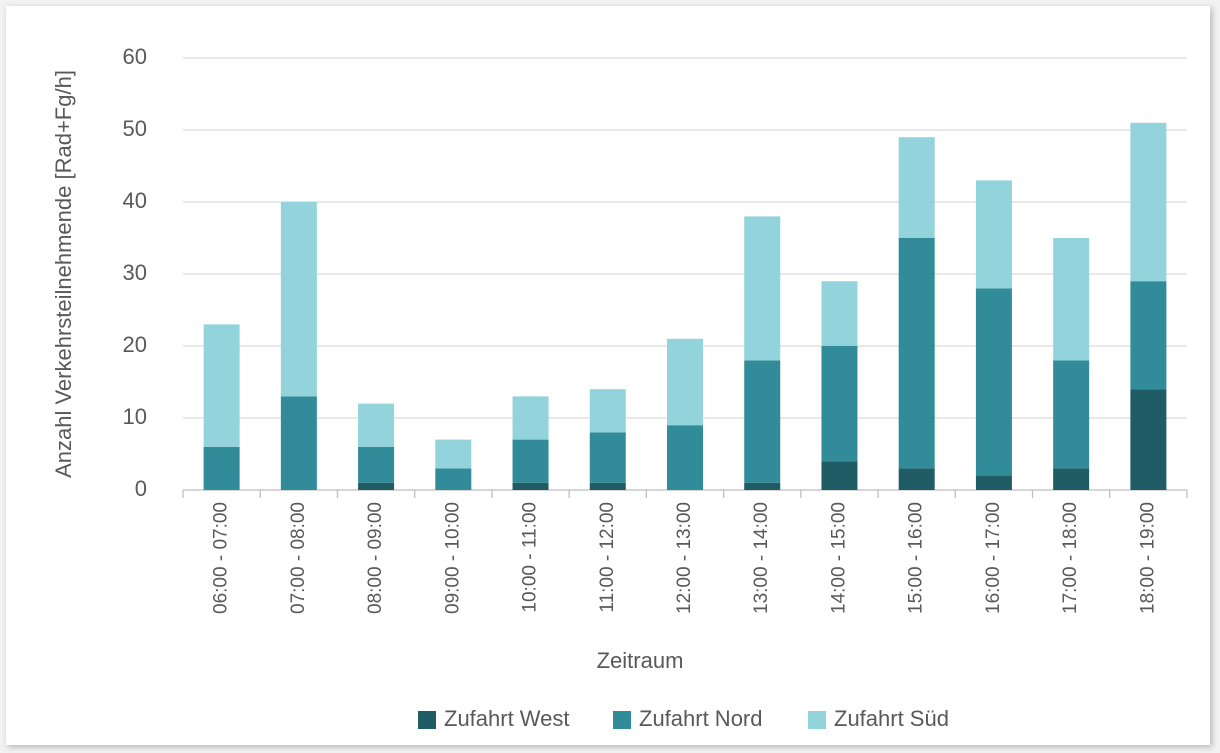 The image size is (1220, 753). What do you see at coordinates (891, 718) in the screenshot?
I see `legend-label: Zufahrt Süd` at bounding box center [891, 718].